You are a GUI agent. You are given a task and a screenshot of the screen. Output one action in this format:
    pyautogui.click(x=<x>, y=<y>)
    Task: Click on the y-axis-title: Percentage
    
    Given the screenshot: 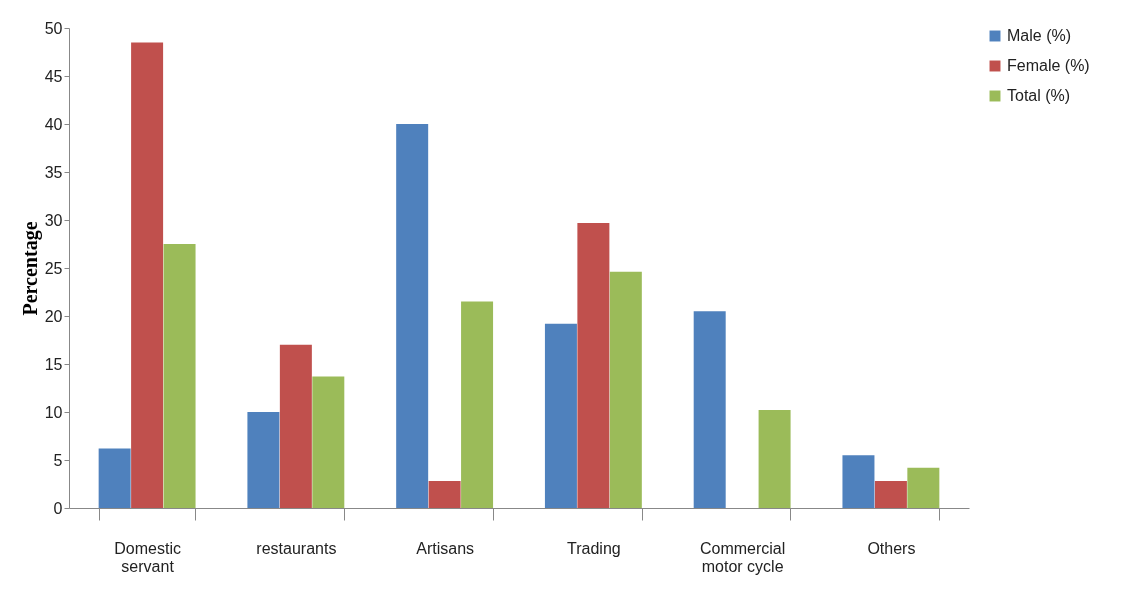 What is the action you would take?
    pyautogui.click(x=30, y=268)
    